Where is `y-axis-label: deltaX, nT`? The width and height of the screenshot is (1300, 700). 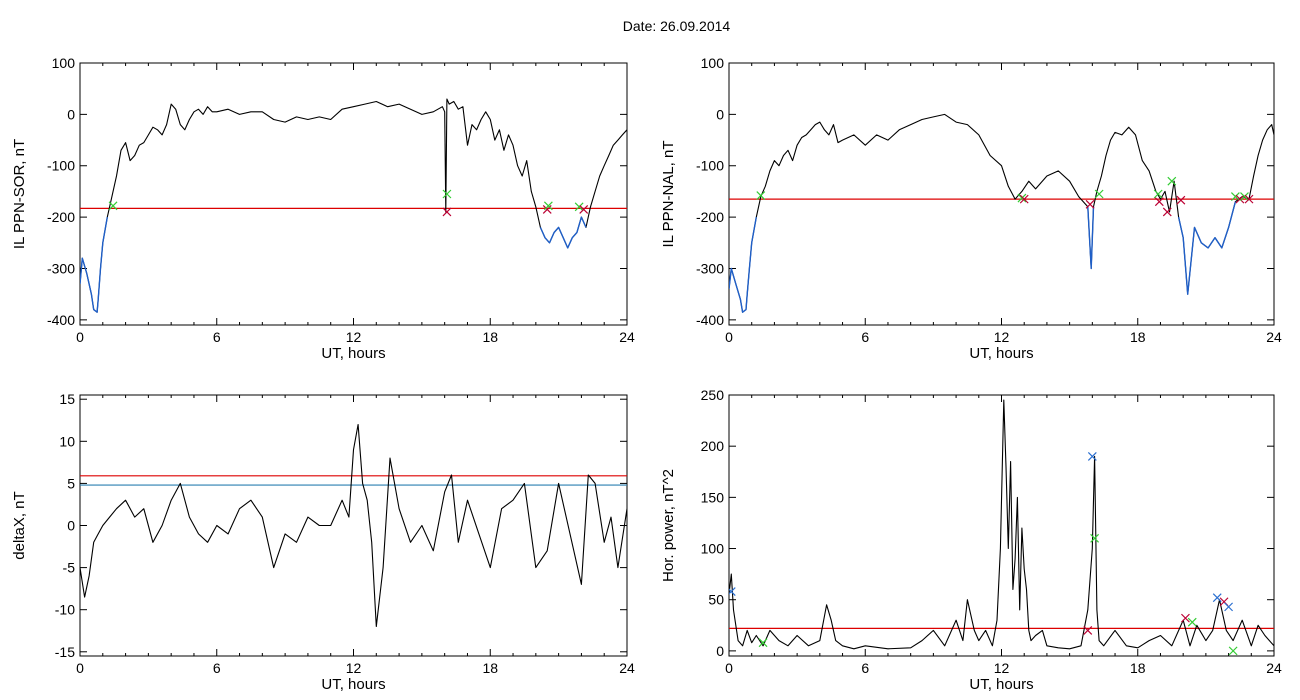
y-axis-label: deltaX, nT is located at coordinates (19, 525).